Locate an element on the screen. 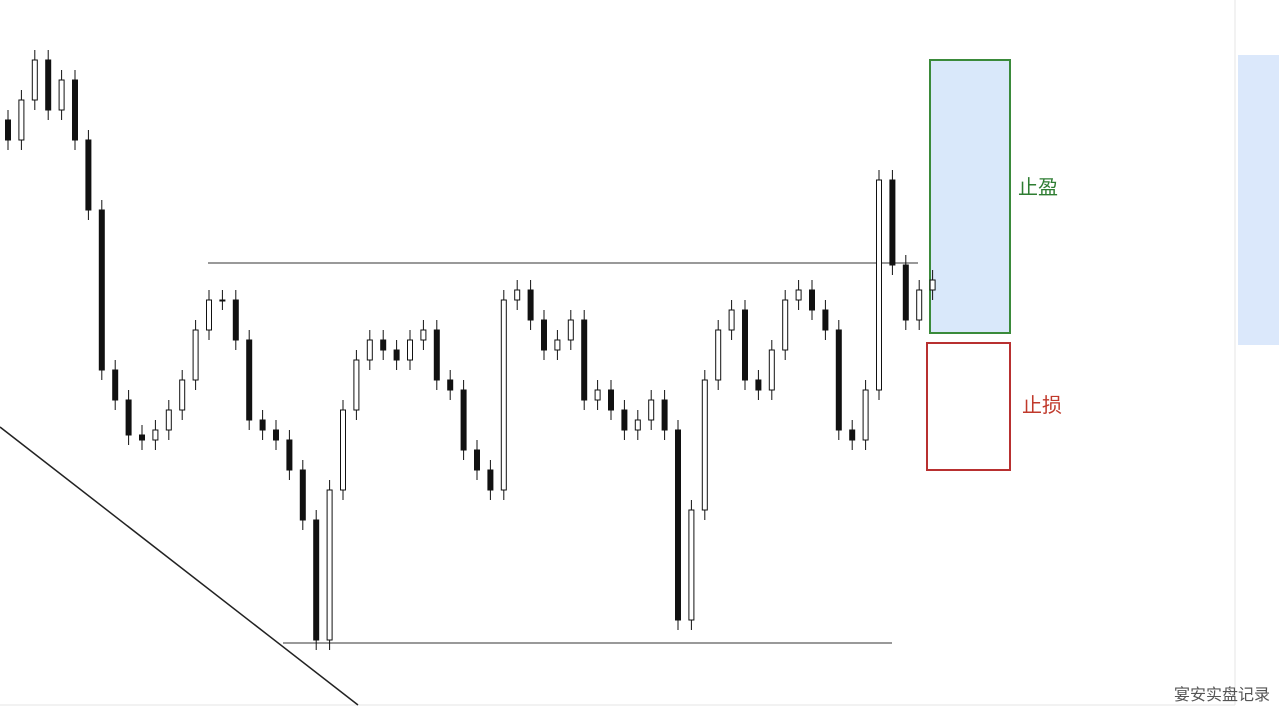 Image resolution: width=1279 pixels, height=721 pixels. price-axis-highlight is located at coordinates (1258, 200).